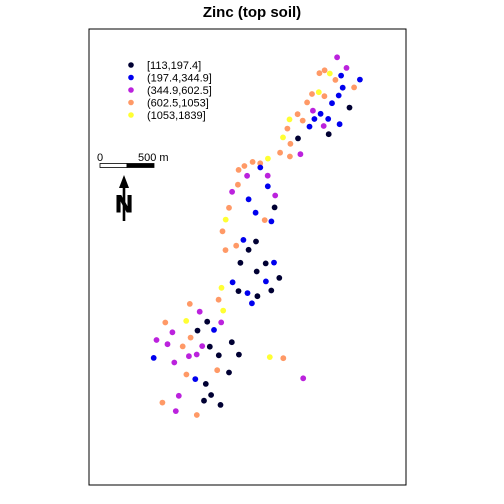 This screenshot has height=504, width=504. Describe the element at coordinates (179, 91) in the screenshot. I see `legend-label-2: (344.9,602.5]` at that location.